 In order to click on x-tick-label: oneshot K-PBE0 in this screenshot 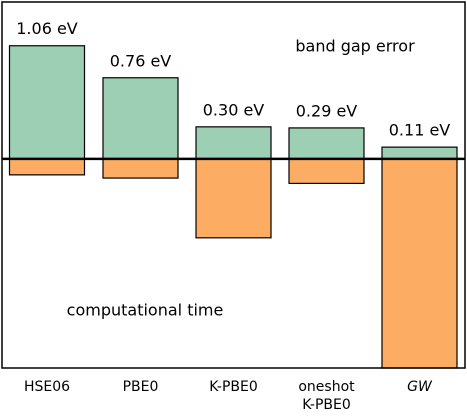, I will do `click(326, 396)`.